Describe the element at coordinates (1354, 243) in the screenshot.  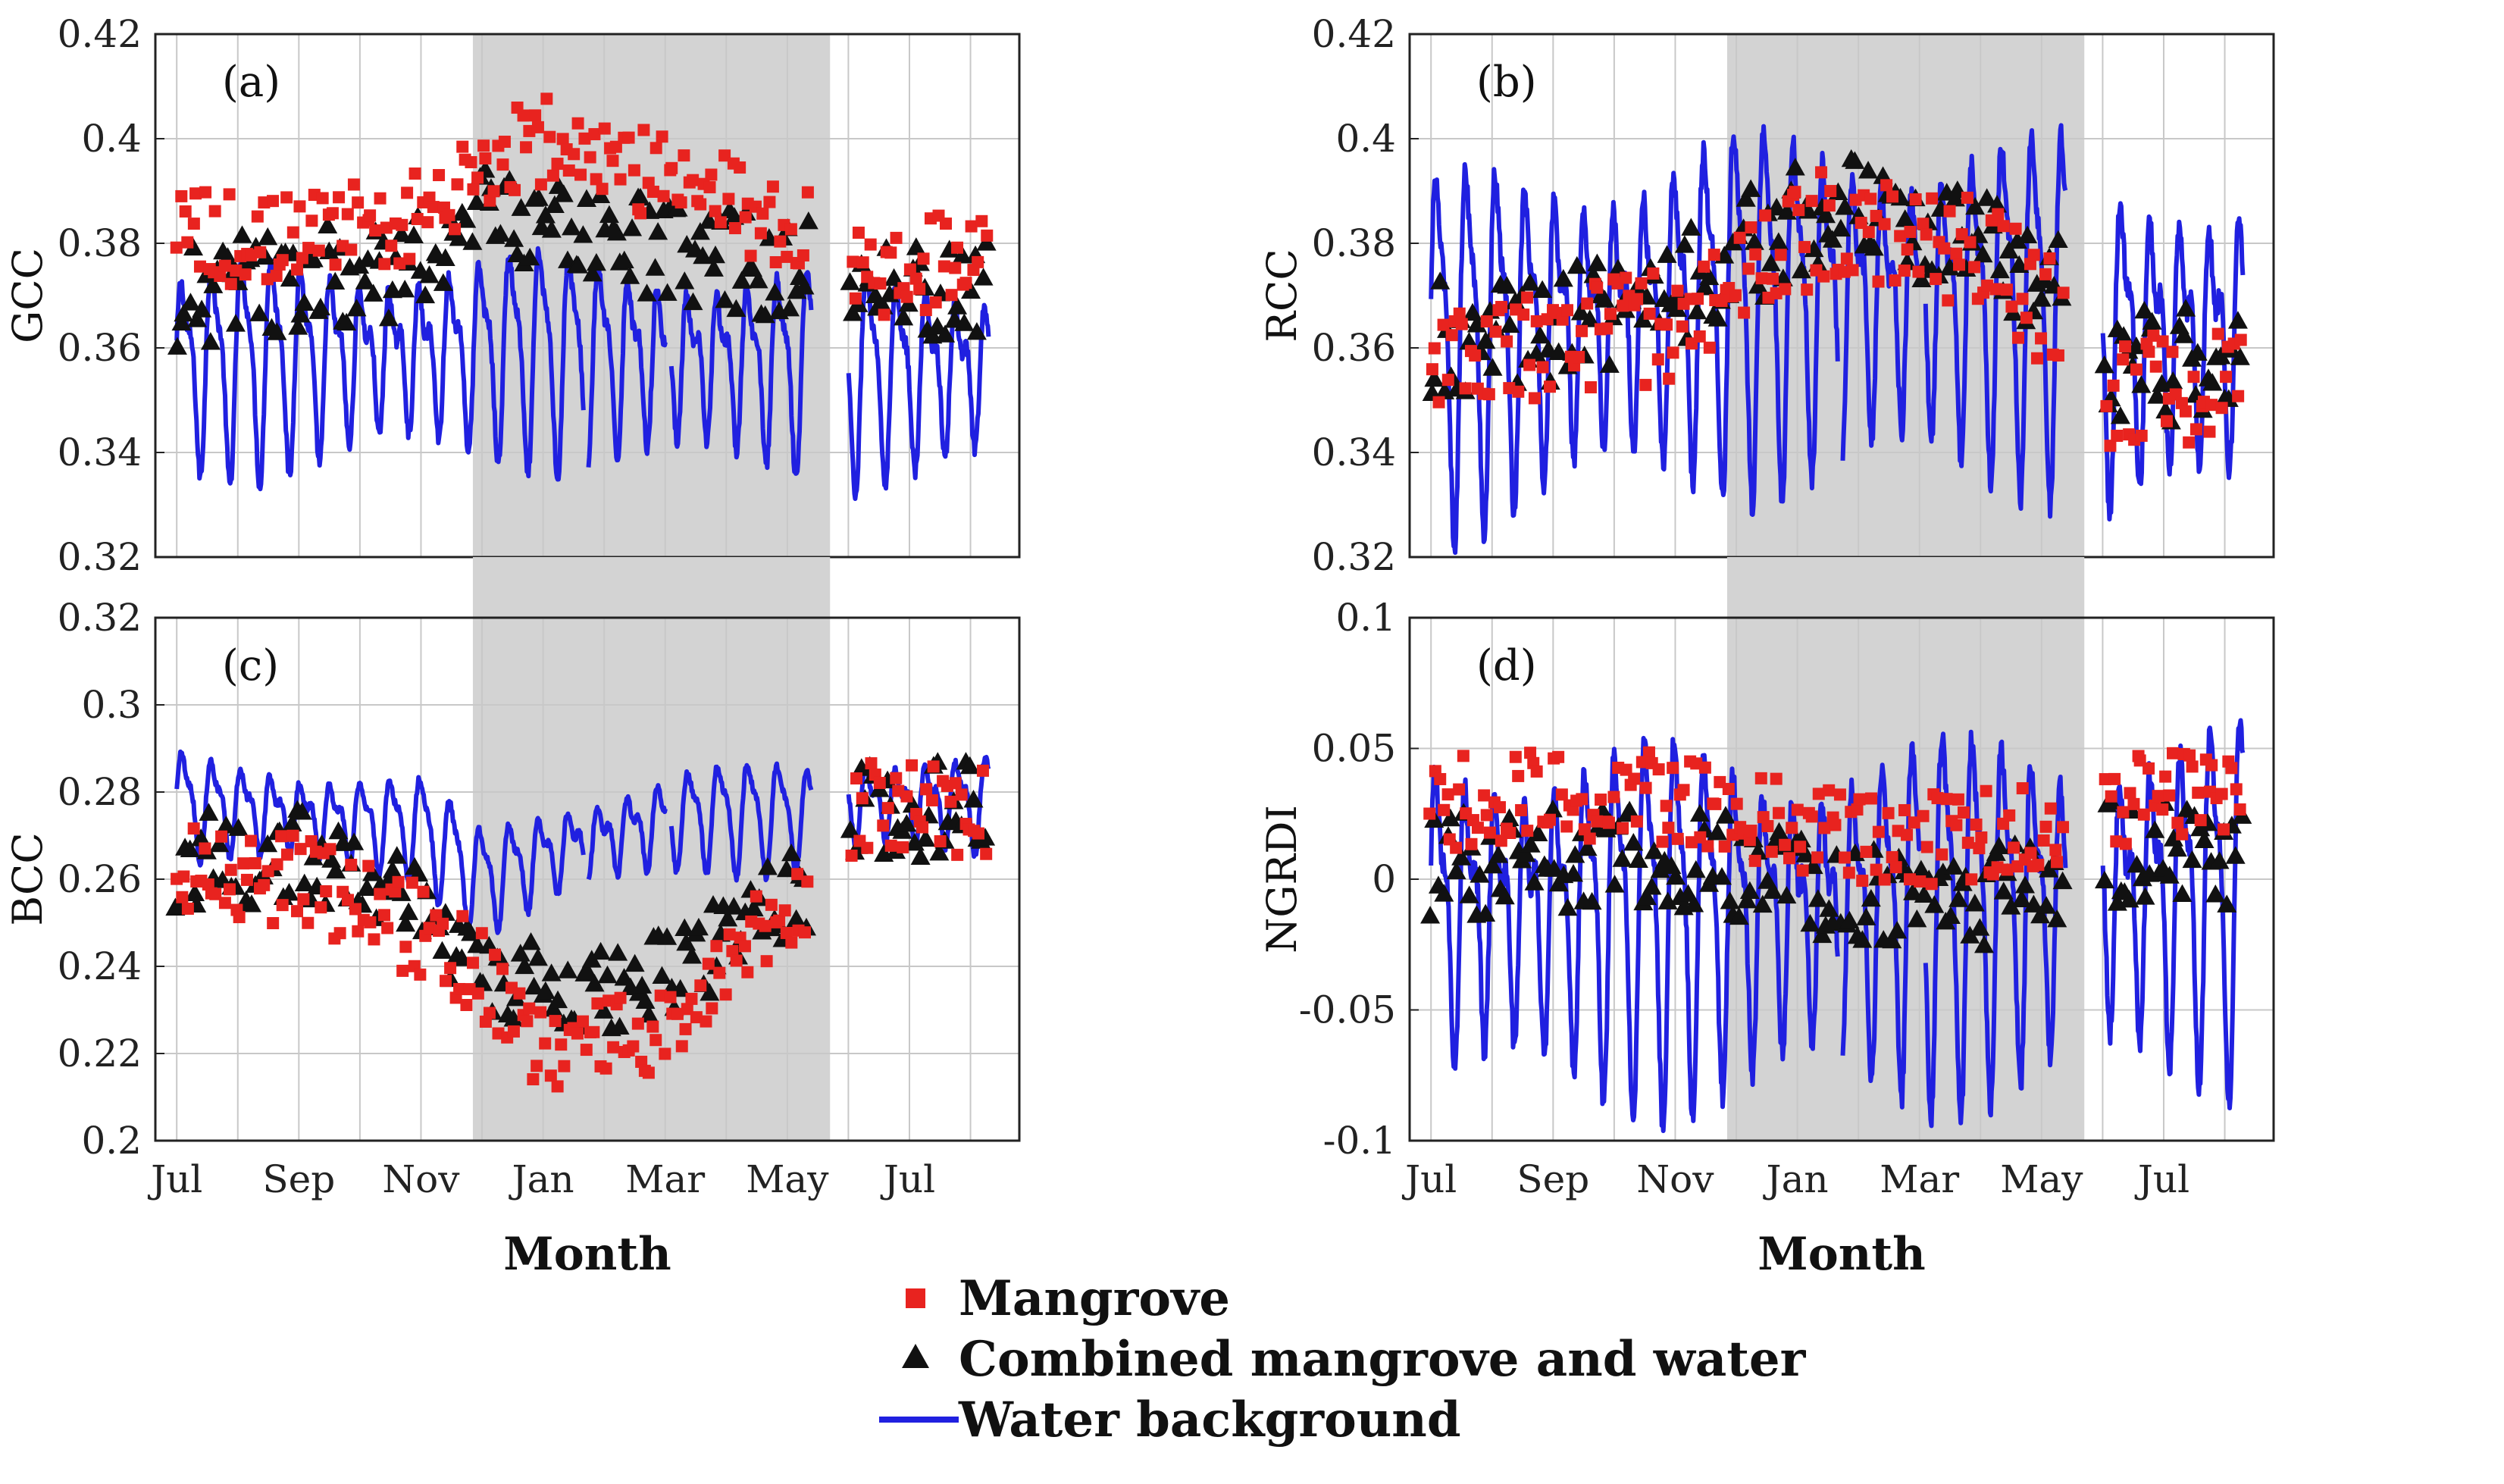
I see `y-tick-label: 0.38` at that location.